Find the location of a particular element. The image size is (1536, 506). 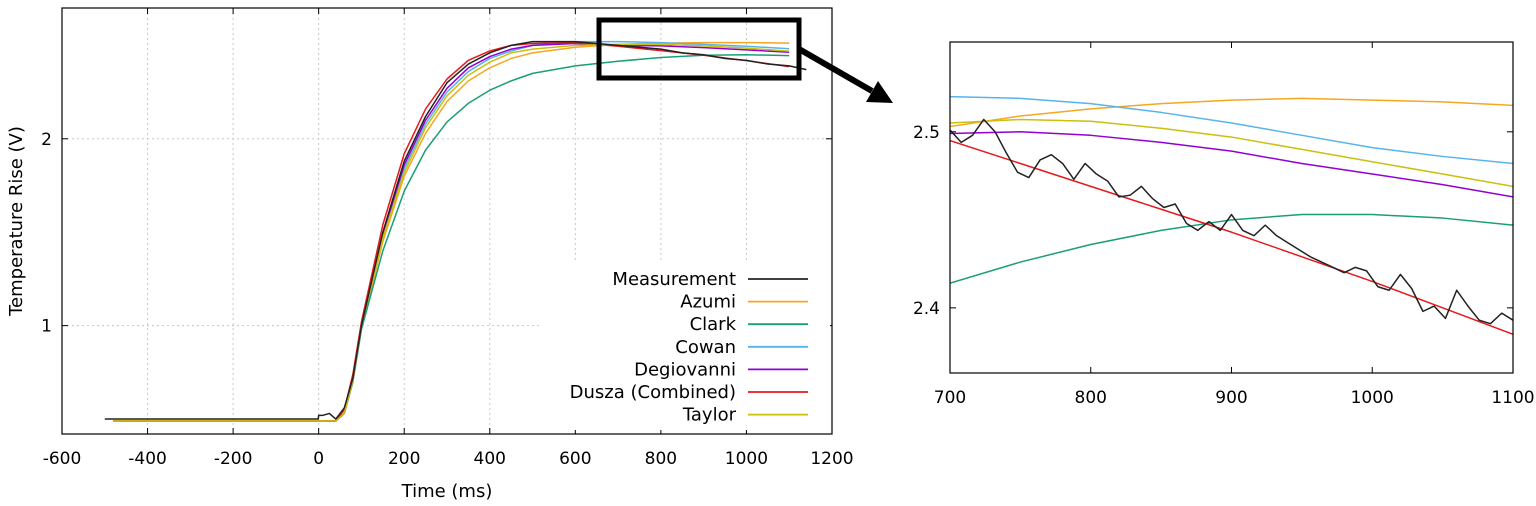

zoom-series-cowan is located at coordinates (1231, 130).